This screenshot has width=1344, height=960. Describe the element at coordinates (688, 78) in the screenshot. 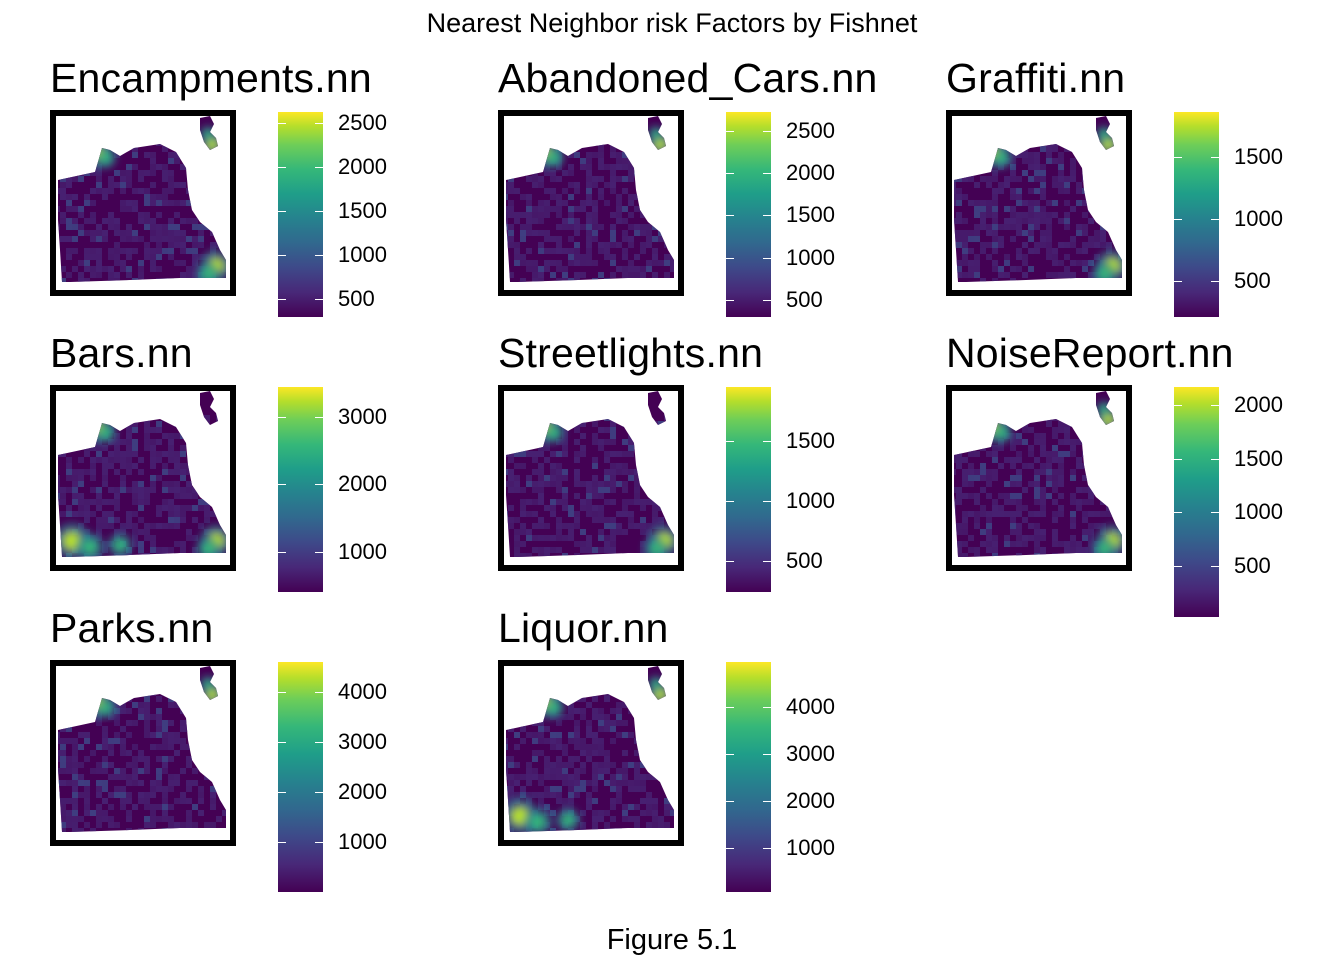

I see `panel-title: Abandoned_Cars.nn` at that location.